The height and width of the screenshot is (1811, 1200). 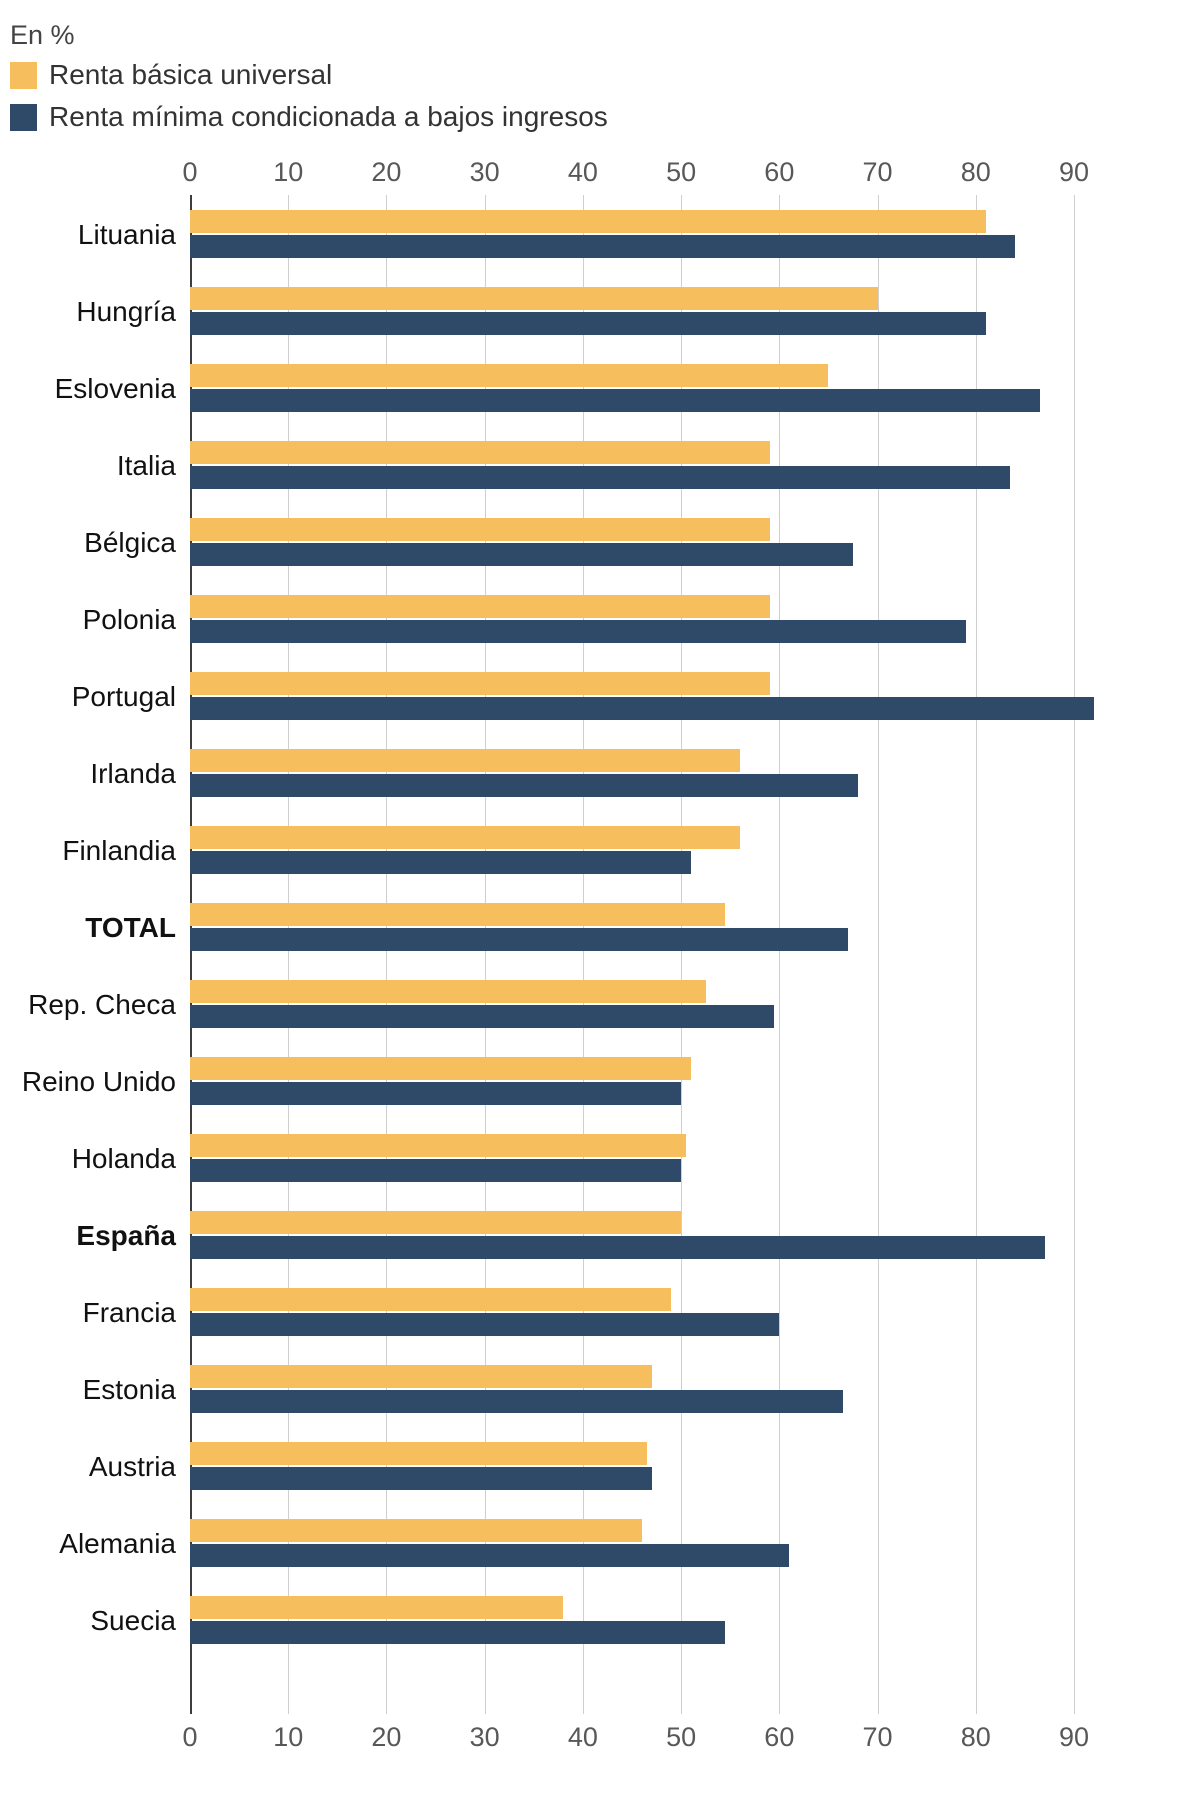 What do you see at coordinates (129, 1312) in the screenshot?
I see `category-label: Francia` at bounding box center [129, 1312].